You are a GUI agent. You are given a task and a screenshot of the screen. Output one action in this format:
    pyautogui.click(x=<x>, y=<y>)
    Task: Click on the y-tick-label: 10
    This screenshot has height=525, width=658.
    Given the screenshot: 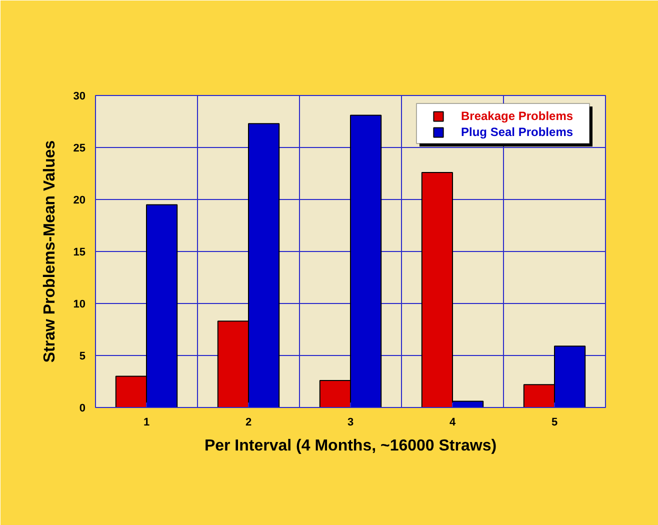 What is the action you would take?
    pyautogui.click(x=79, y=304)
    